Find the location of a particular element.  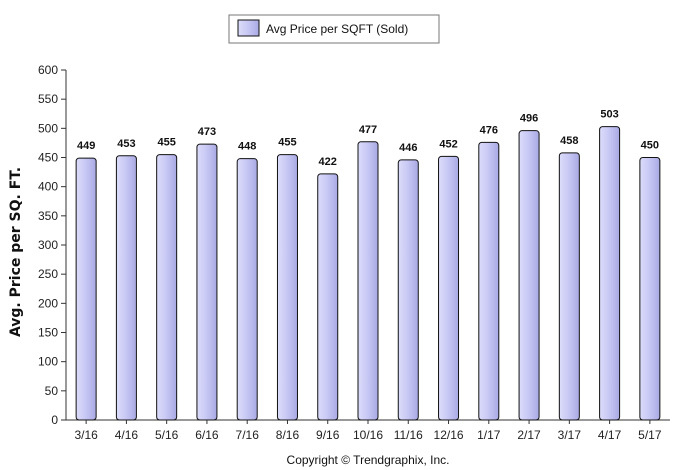

data-label: 496 is located at coordinates (529, 119).